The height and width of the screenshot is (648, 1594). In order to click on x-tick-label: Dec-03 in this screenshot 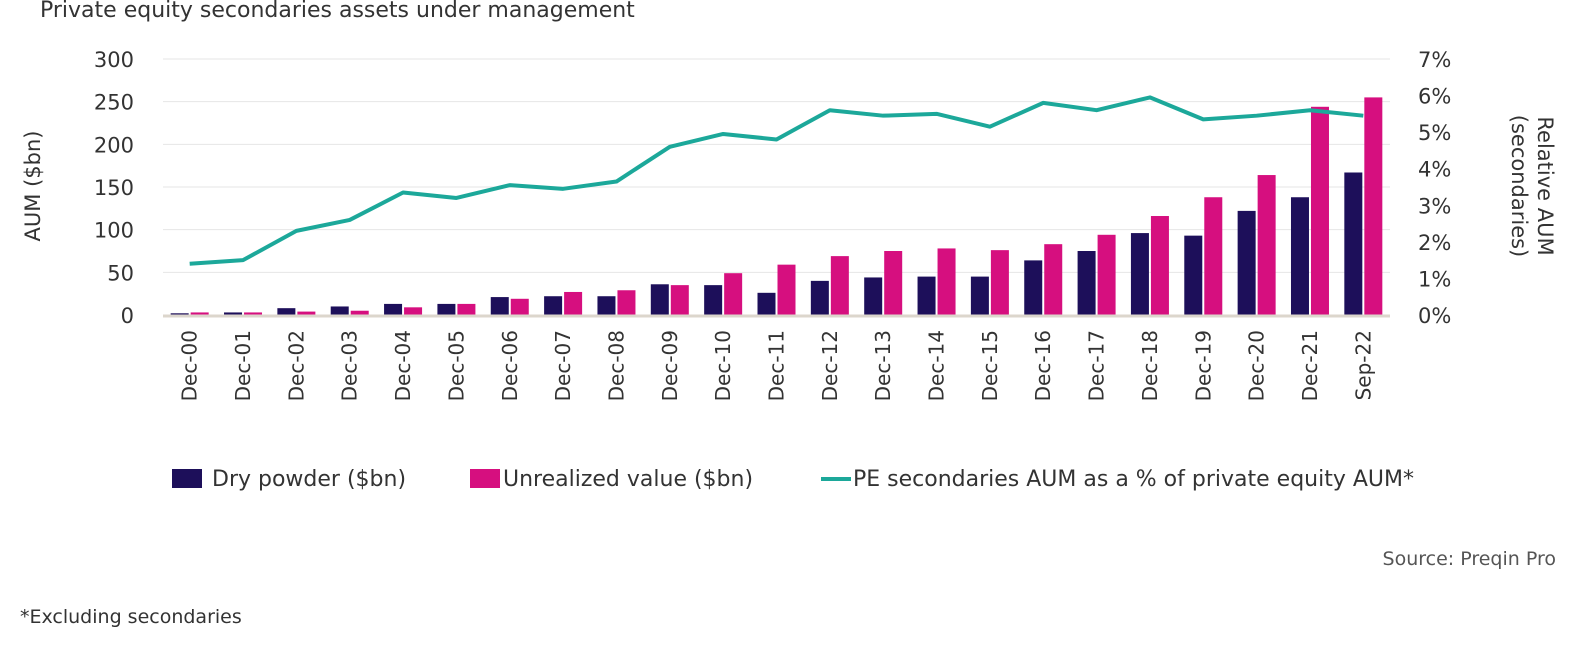, I will do `click(350, 365)`.